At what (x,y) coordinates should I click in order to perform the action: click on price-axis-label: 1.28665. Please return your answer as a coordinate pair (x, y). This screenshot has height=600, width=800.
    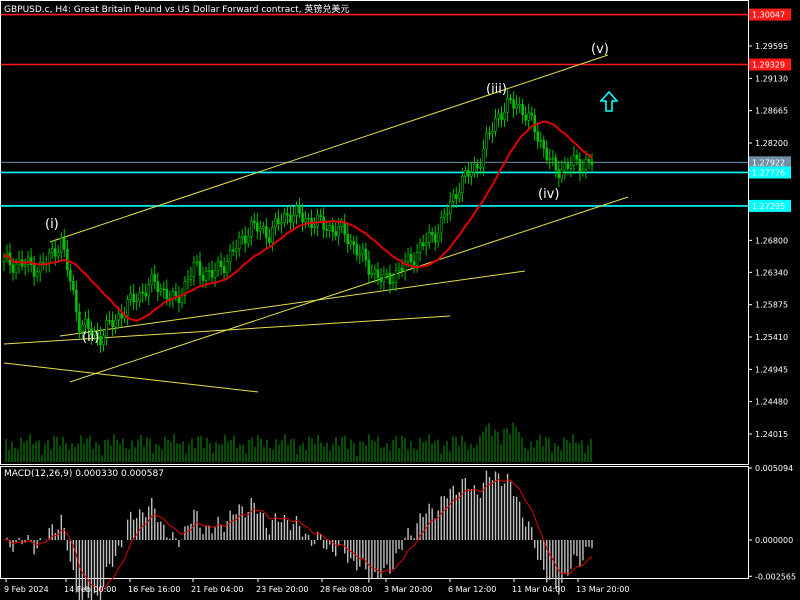
    Looking at the image, I should click on (771, 111).